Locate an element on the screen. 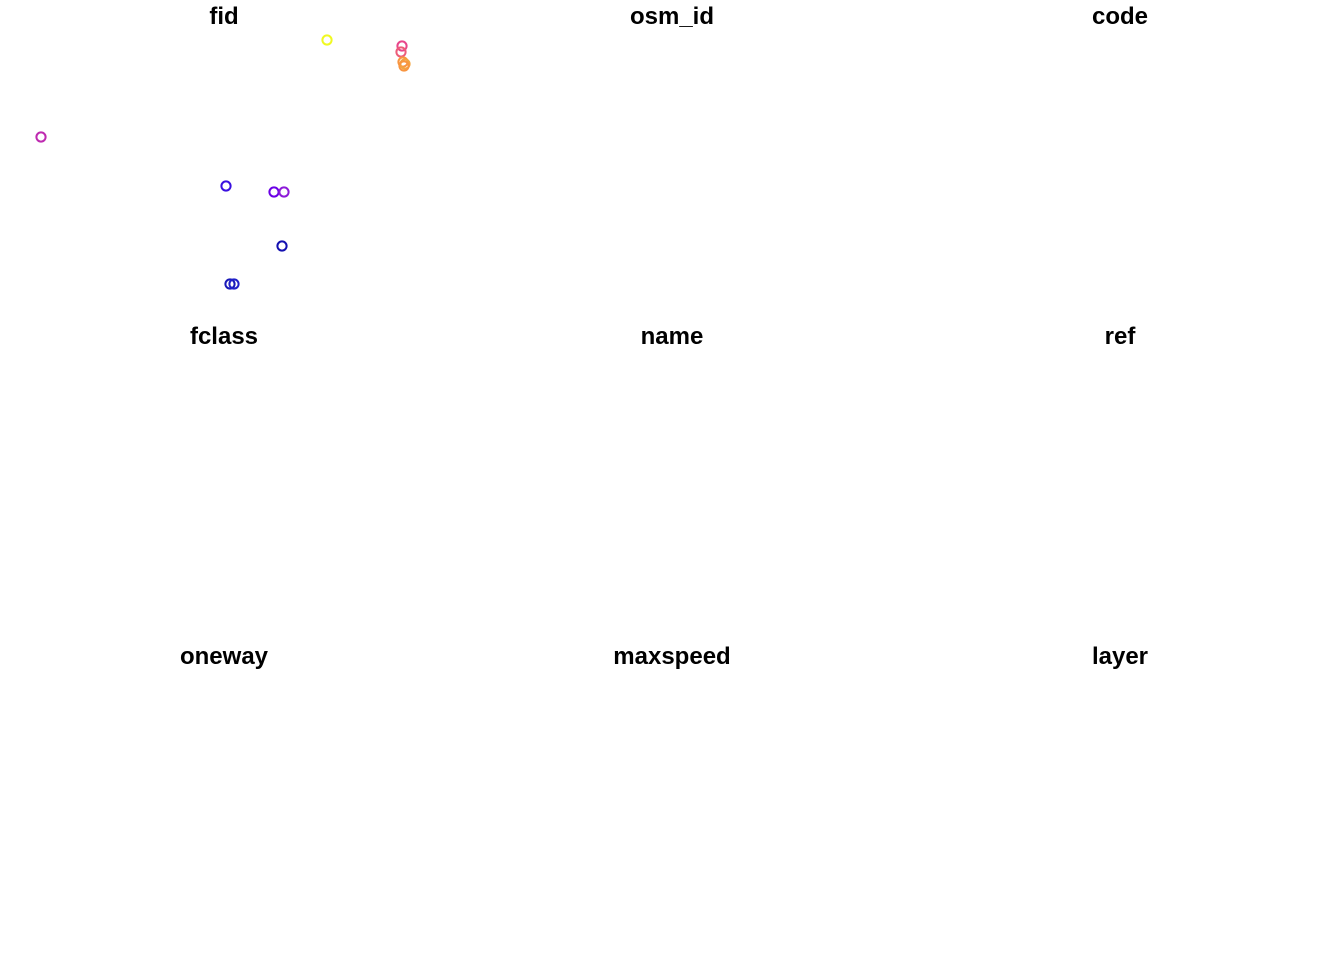  panel-name: name is located at coordinates (672, 480).